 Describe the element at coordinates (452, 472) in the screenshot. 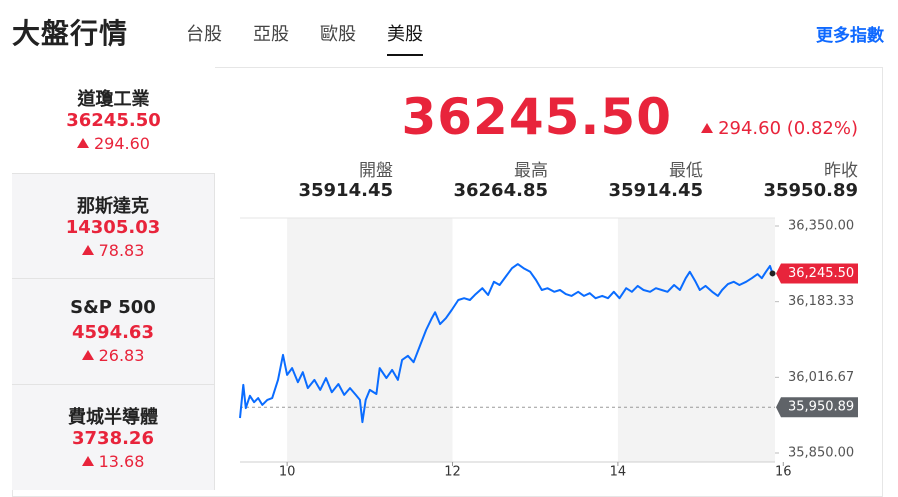

I see `x-tick-label: 12` at that location.